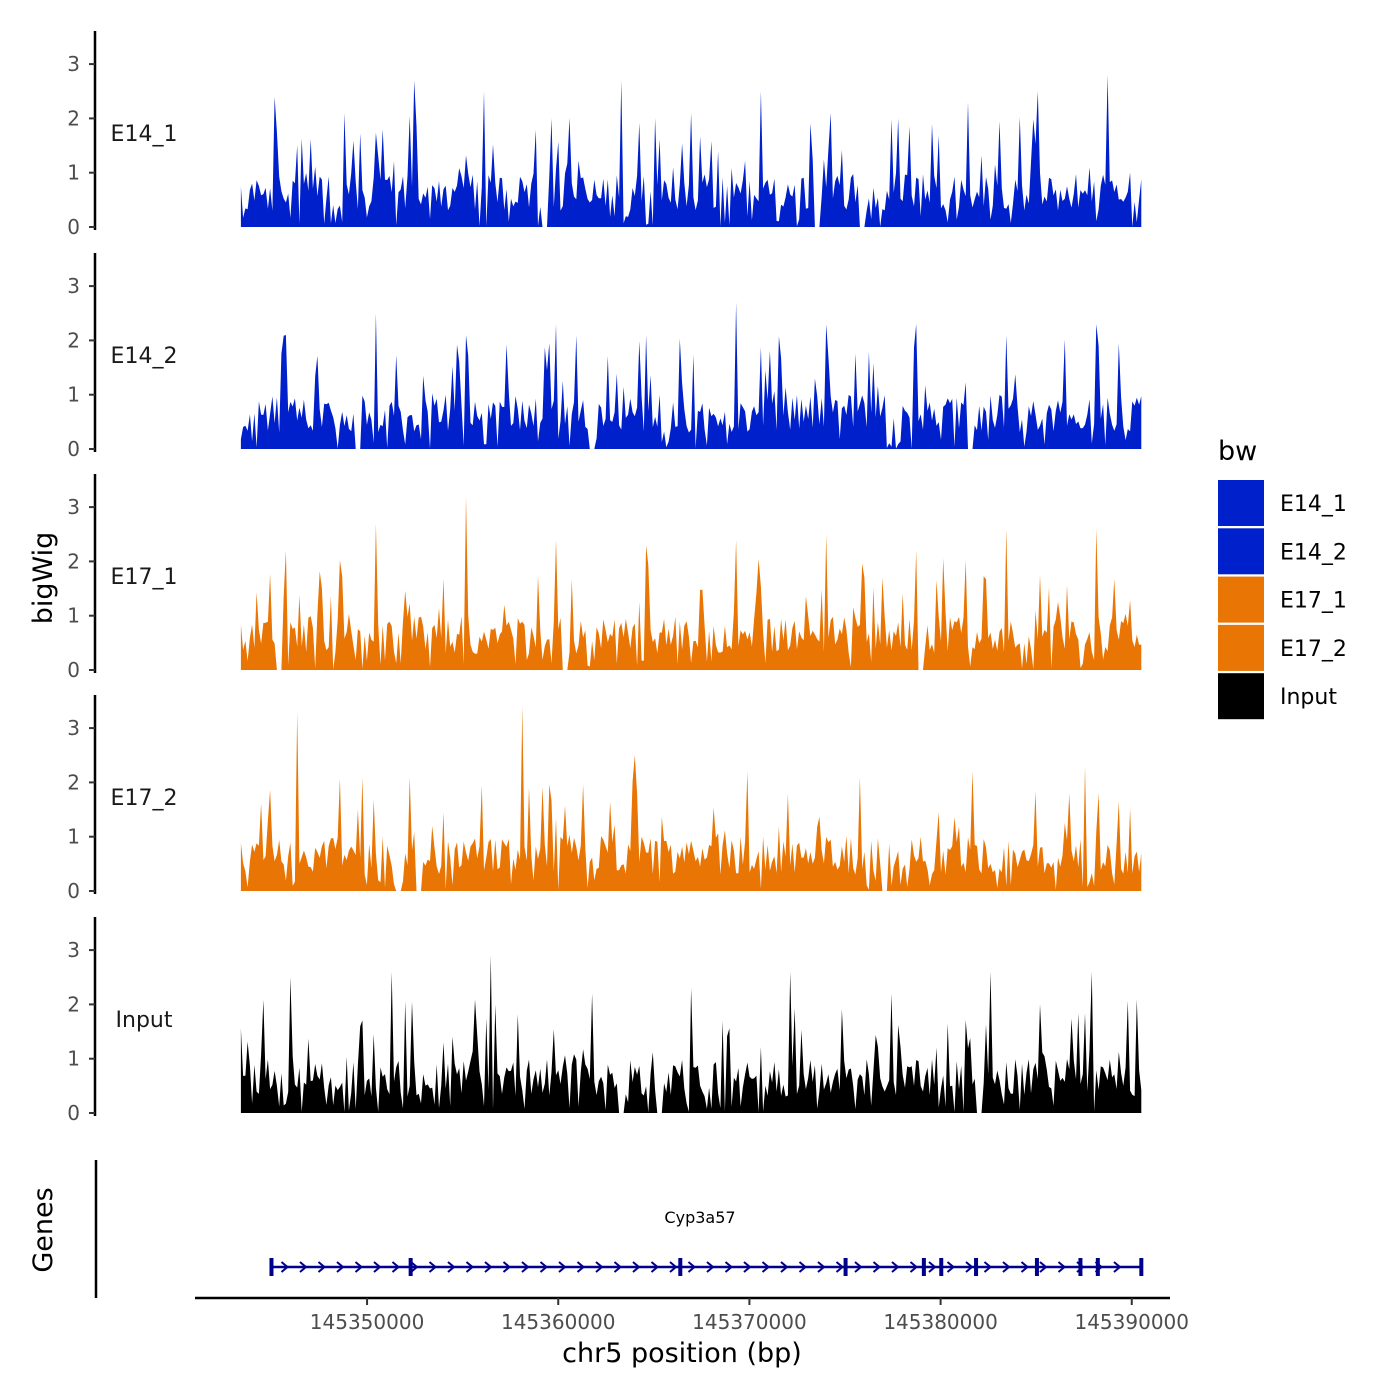 The image size is (1400, 1400). Describe the element at coordinates (1277, 696) in the screenshot. I see `legend-item-Input: Input` at that location.